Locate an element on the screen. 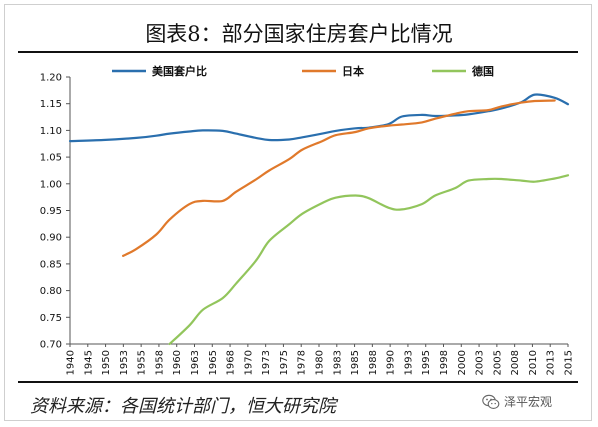 This screenshot has width=598, height=427. x-tick-label: 1973 is located at coordinates (266, 362).